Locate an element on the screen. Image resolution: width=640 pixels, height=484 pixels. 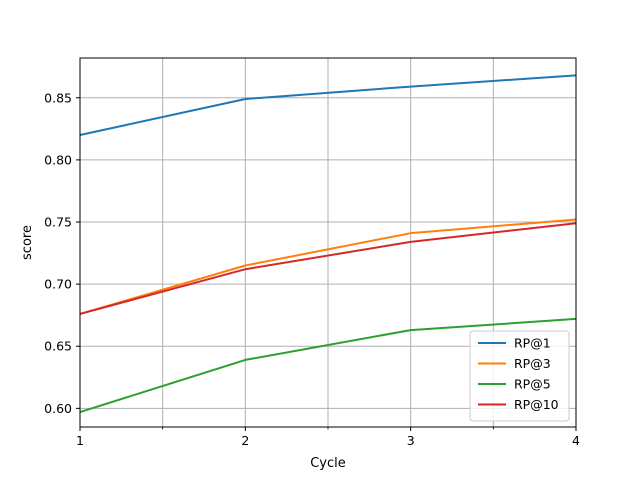
y-axis-ticks: 0.60 0.65 0.70 0.75 0.80 0.85 is located at coordinates (62, 253).